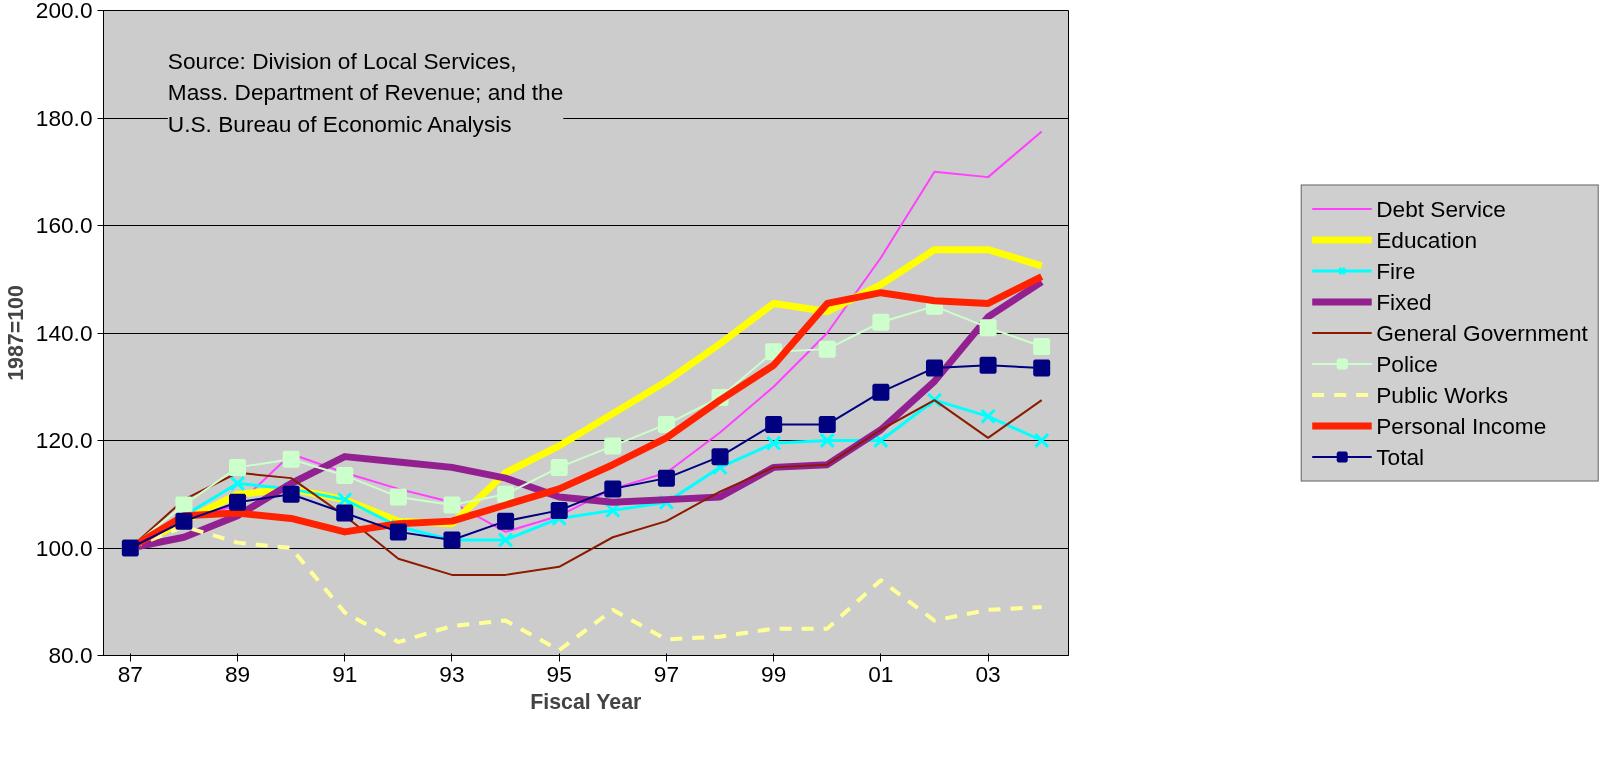 Image resolution: width=1606 pixels, height=781 pixels. Describe the element at coordinates (64, 117) in the screenshot. I see `y-tick-label: 180.0` at that location.